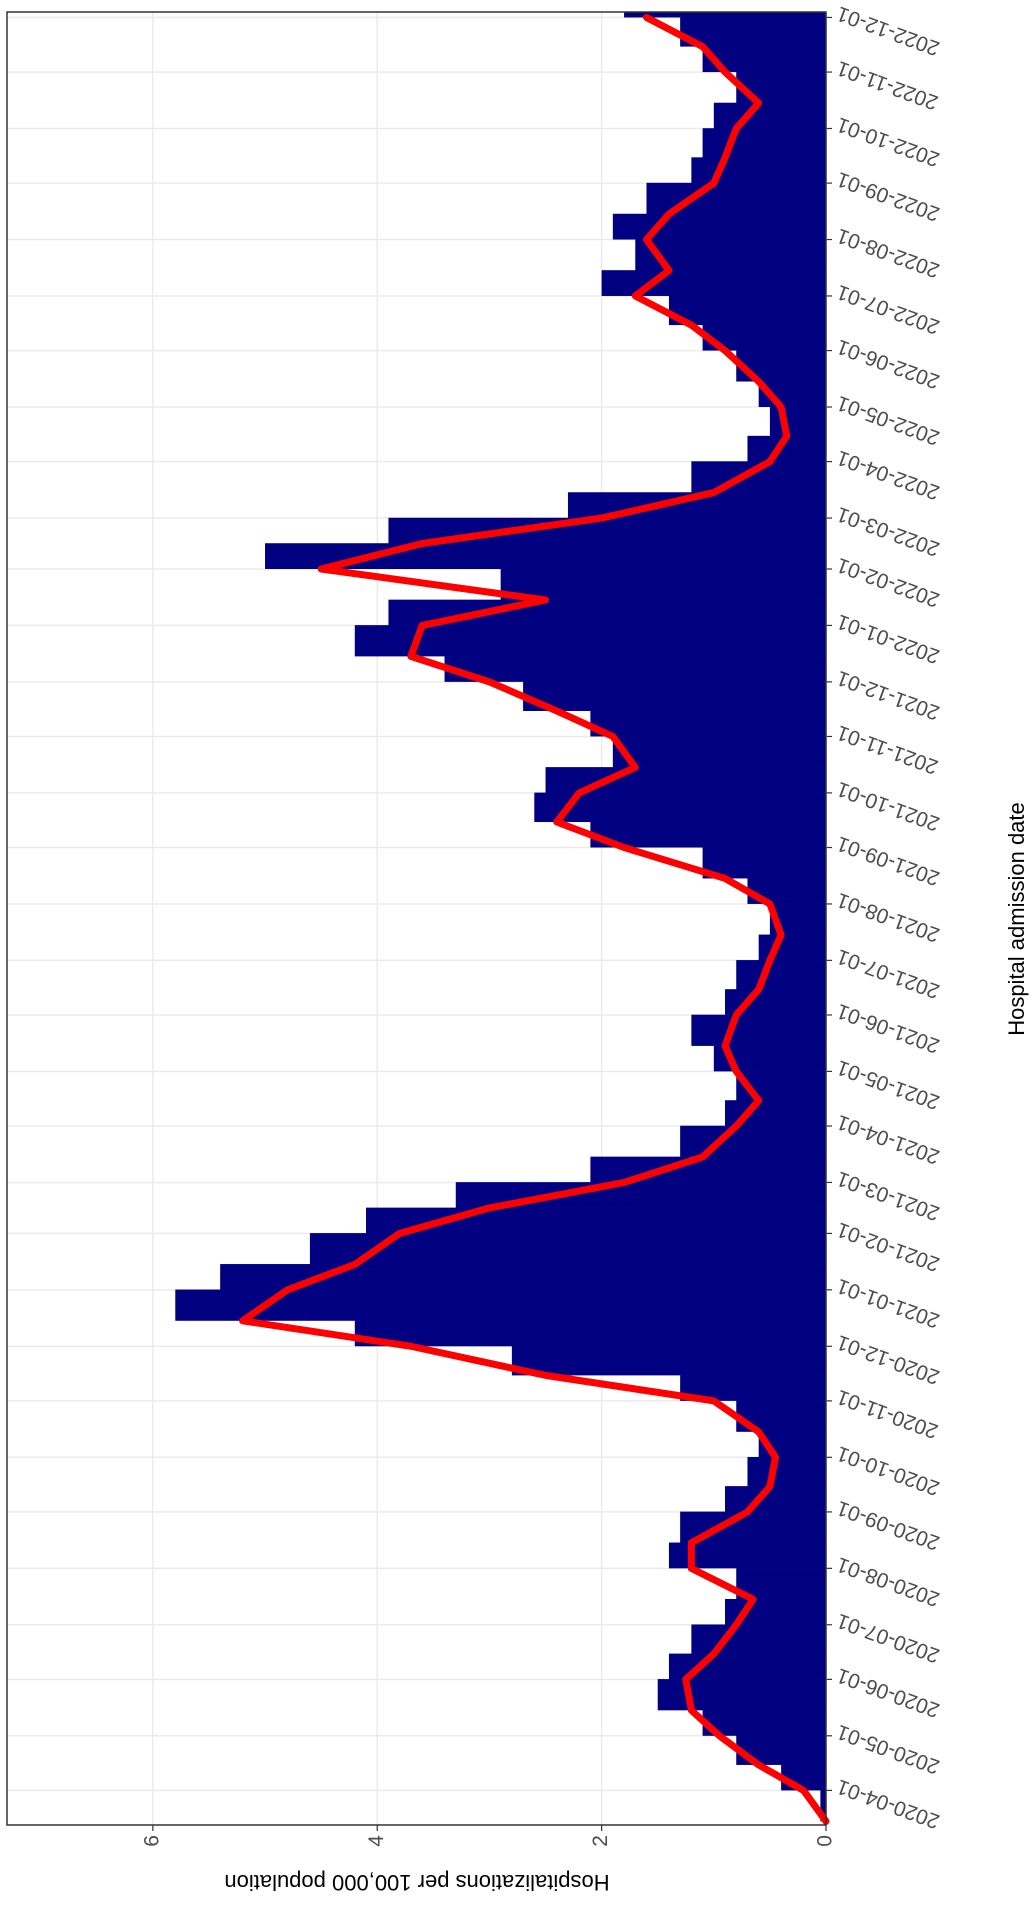 This screenshot has width=1035, height=1917. I want to click on x-tick-label: 2022-10-01, so click(888, 142).